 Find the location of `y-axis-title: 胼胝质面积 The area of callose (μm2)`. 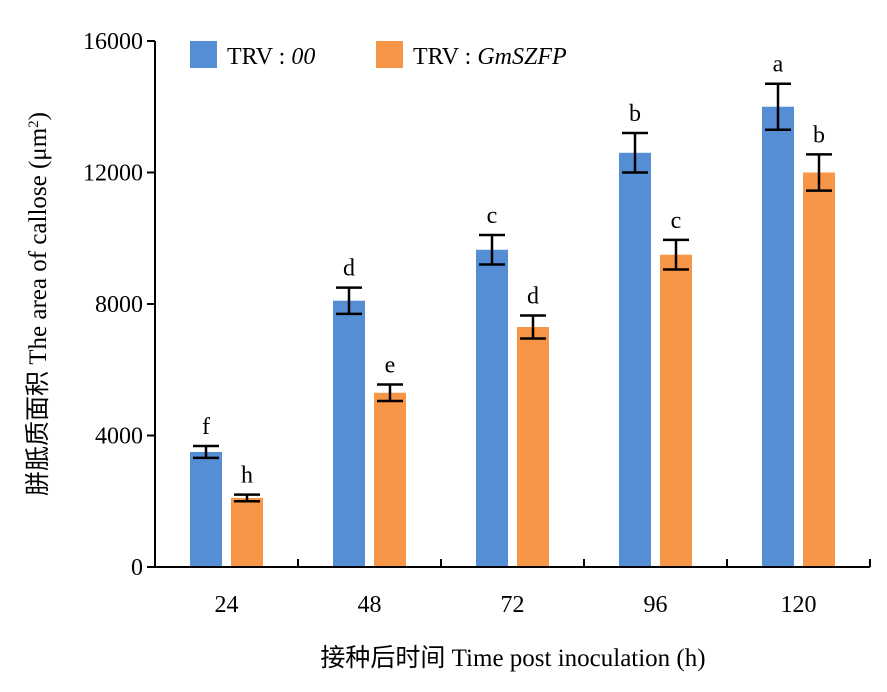

y-axis-title: 胼胝质面积 The area of callose (μm2) is located at coordinates (38, 304).